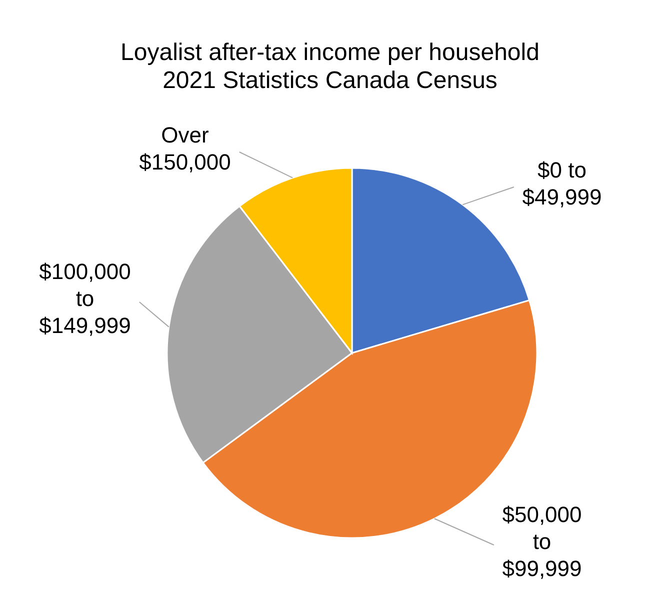 The width and height of the screenshot is (669, 594). What do you see at coordinates (542, 541) in the screenshot?
I see `slice-label: $50,000 to $99,999` at bounding box center [542, 541].